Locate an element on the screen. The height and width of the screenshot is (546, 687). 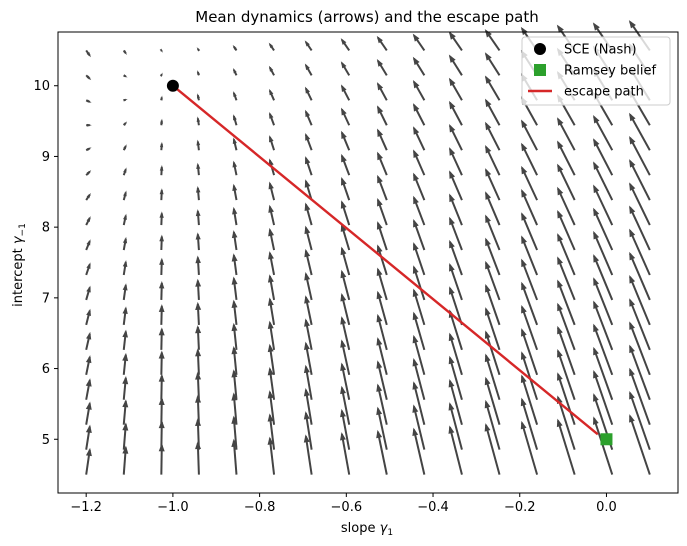
y-axis-label: intercept γ−1 is located at coordinates (19, 265).